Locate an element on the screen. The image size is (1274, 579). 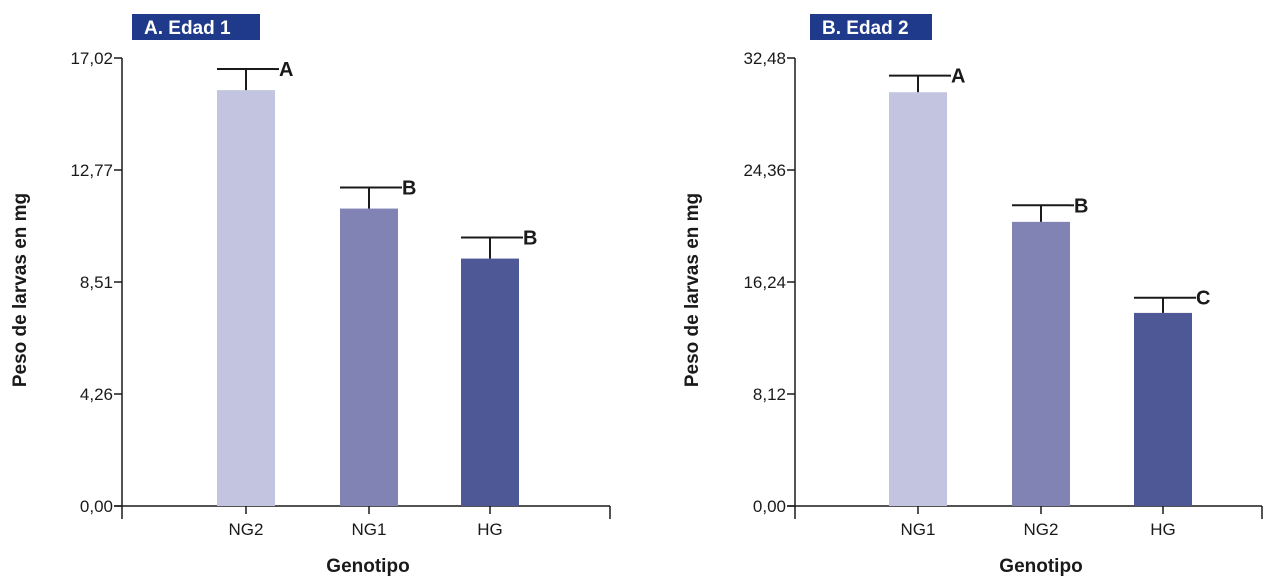
panel-title: A. Edad 1 is located at coordinates (187, 28).